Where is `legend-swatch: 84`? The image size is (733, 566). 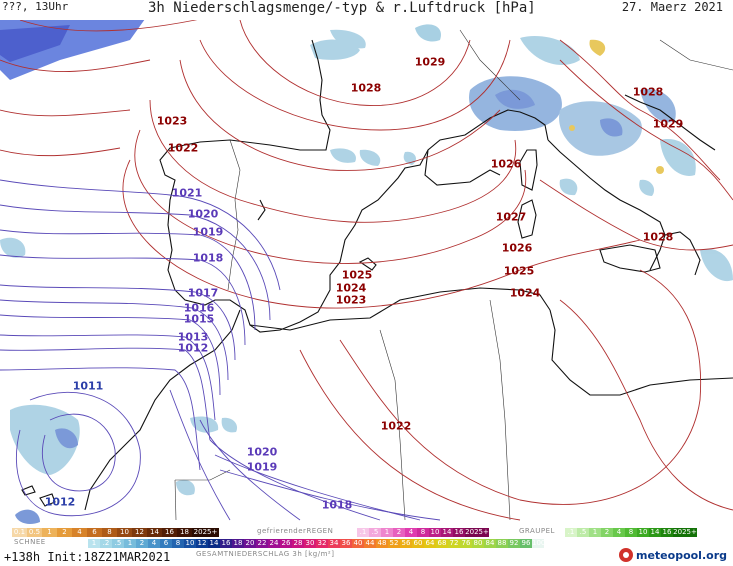 legend-swatch: 84 is located at coordinates (490, 543).